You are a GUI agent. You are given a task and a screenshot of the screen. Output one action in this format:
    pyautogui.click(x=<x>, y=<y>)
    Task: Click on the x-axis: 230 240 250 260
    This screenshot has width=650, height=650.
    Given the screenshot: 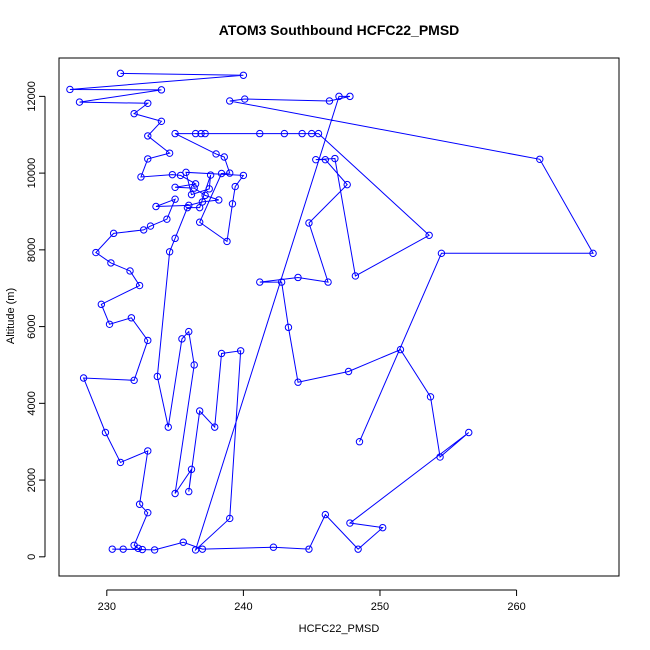 What is the action you would take?
    pyautogui.click(x=312, y=601)
    